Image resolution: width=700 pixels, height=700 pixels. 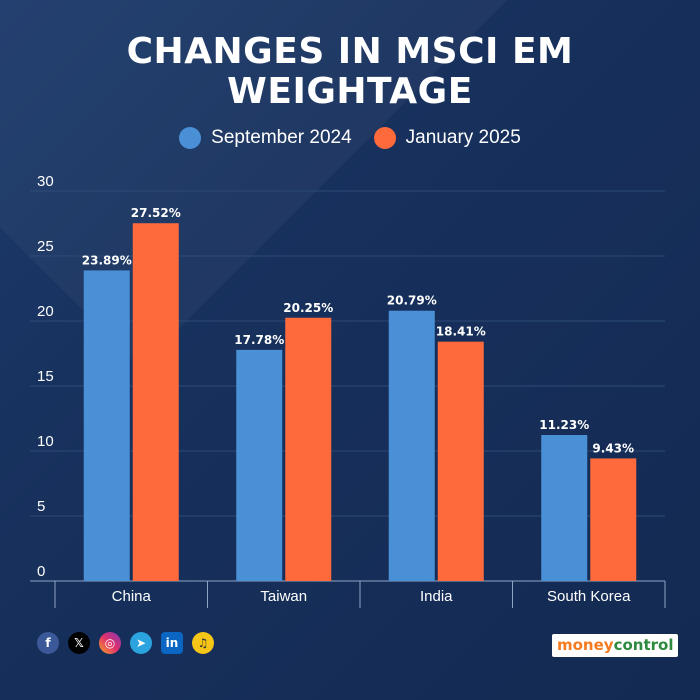 I want to click on category-label: India, so click(x=436, y=596).